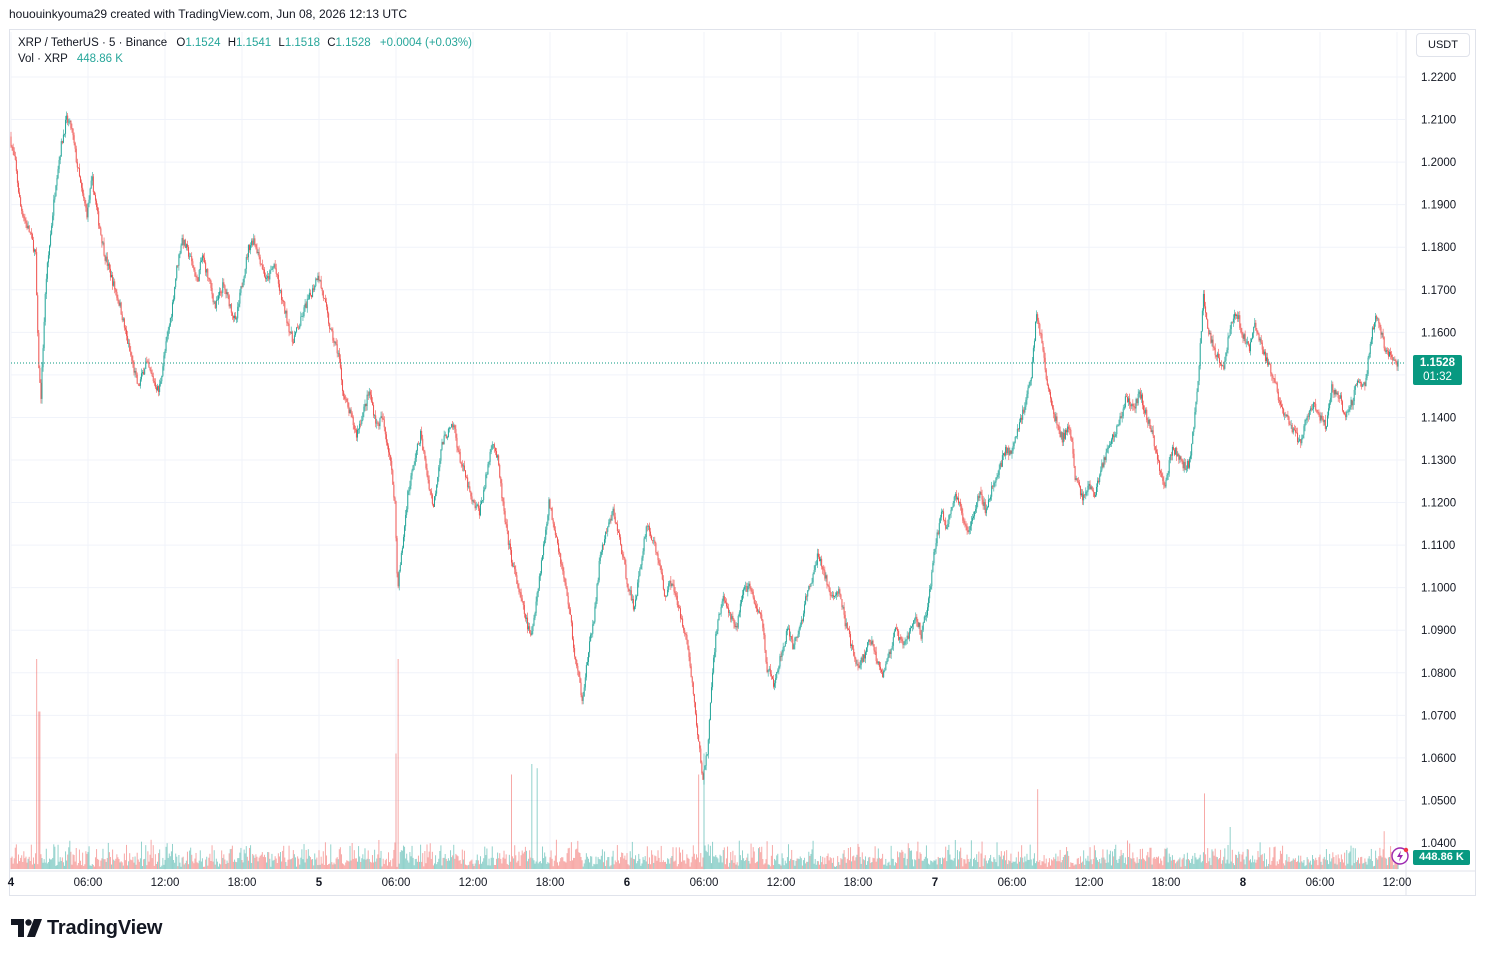  Describe the element at coordinates (1400, 856) in the screenshot. I see `lightning-icon` at that location.